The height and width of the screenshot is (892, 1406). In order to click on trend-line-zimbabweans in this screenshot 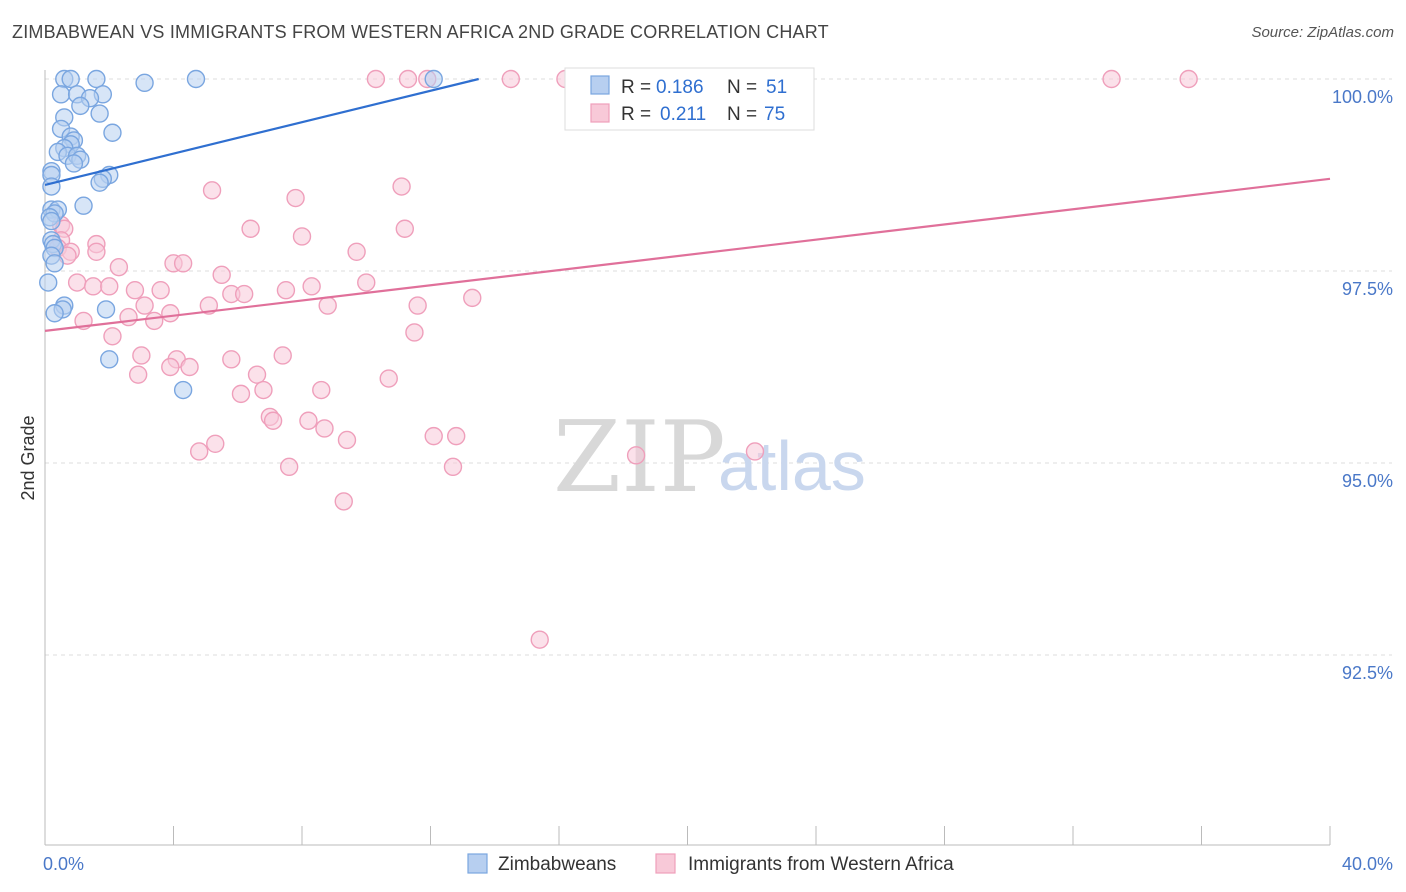, I will do `click(261, 132)`.